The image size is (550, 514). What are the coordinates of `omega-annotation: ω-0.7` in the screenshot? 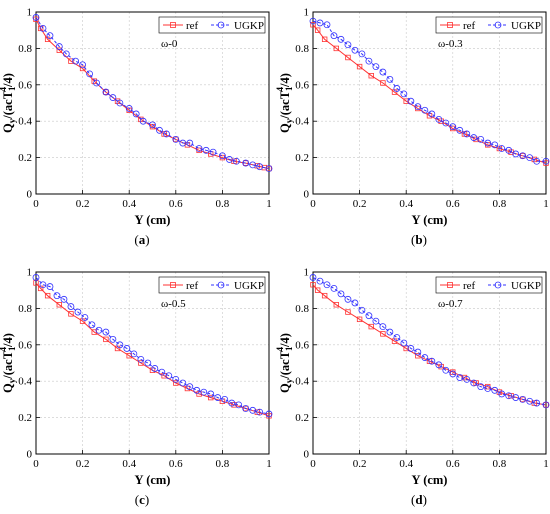 It's located at (450, 304).